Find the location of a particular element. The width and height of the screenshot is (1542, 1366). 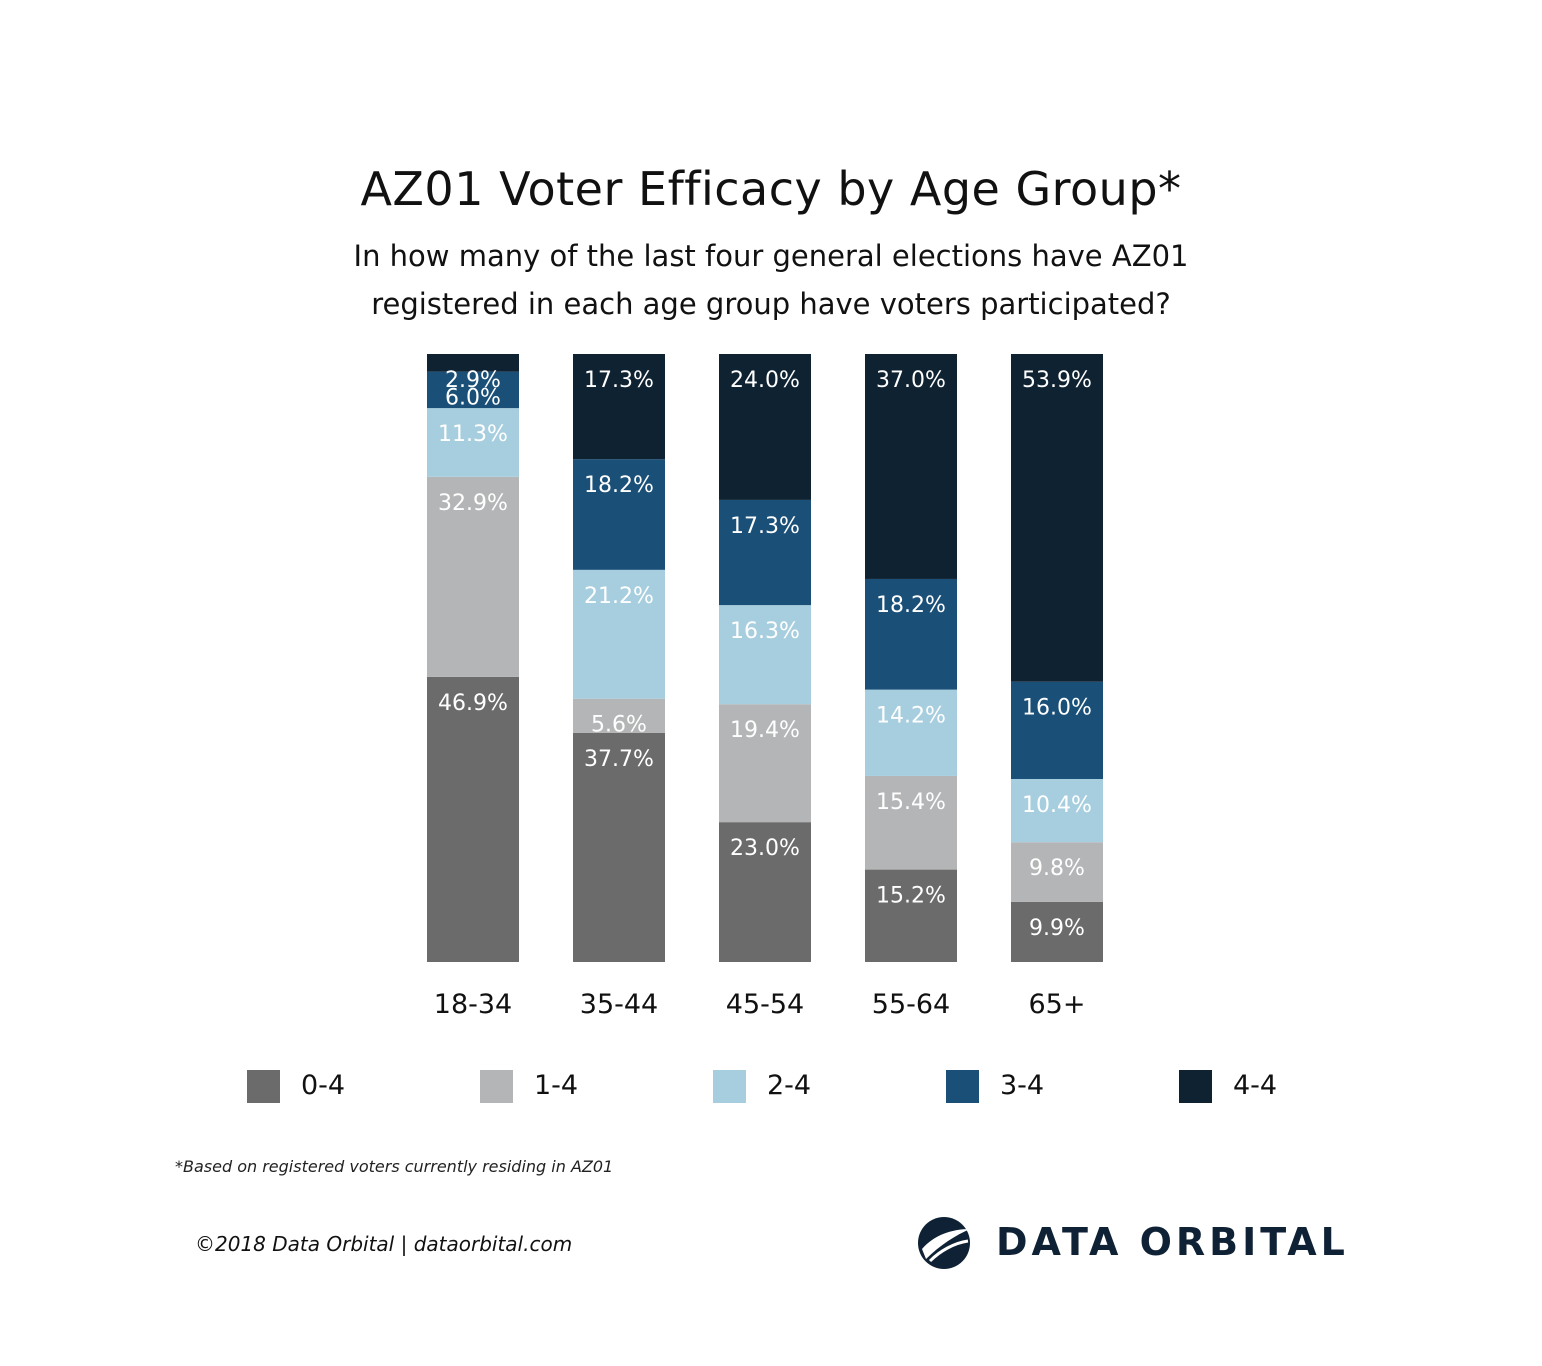

data-label-55-64-3-4: 18.2% is located at coordinates (911, 605).